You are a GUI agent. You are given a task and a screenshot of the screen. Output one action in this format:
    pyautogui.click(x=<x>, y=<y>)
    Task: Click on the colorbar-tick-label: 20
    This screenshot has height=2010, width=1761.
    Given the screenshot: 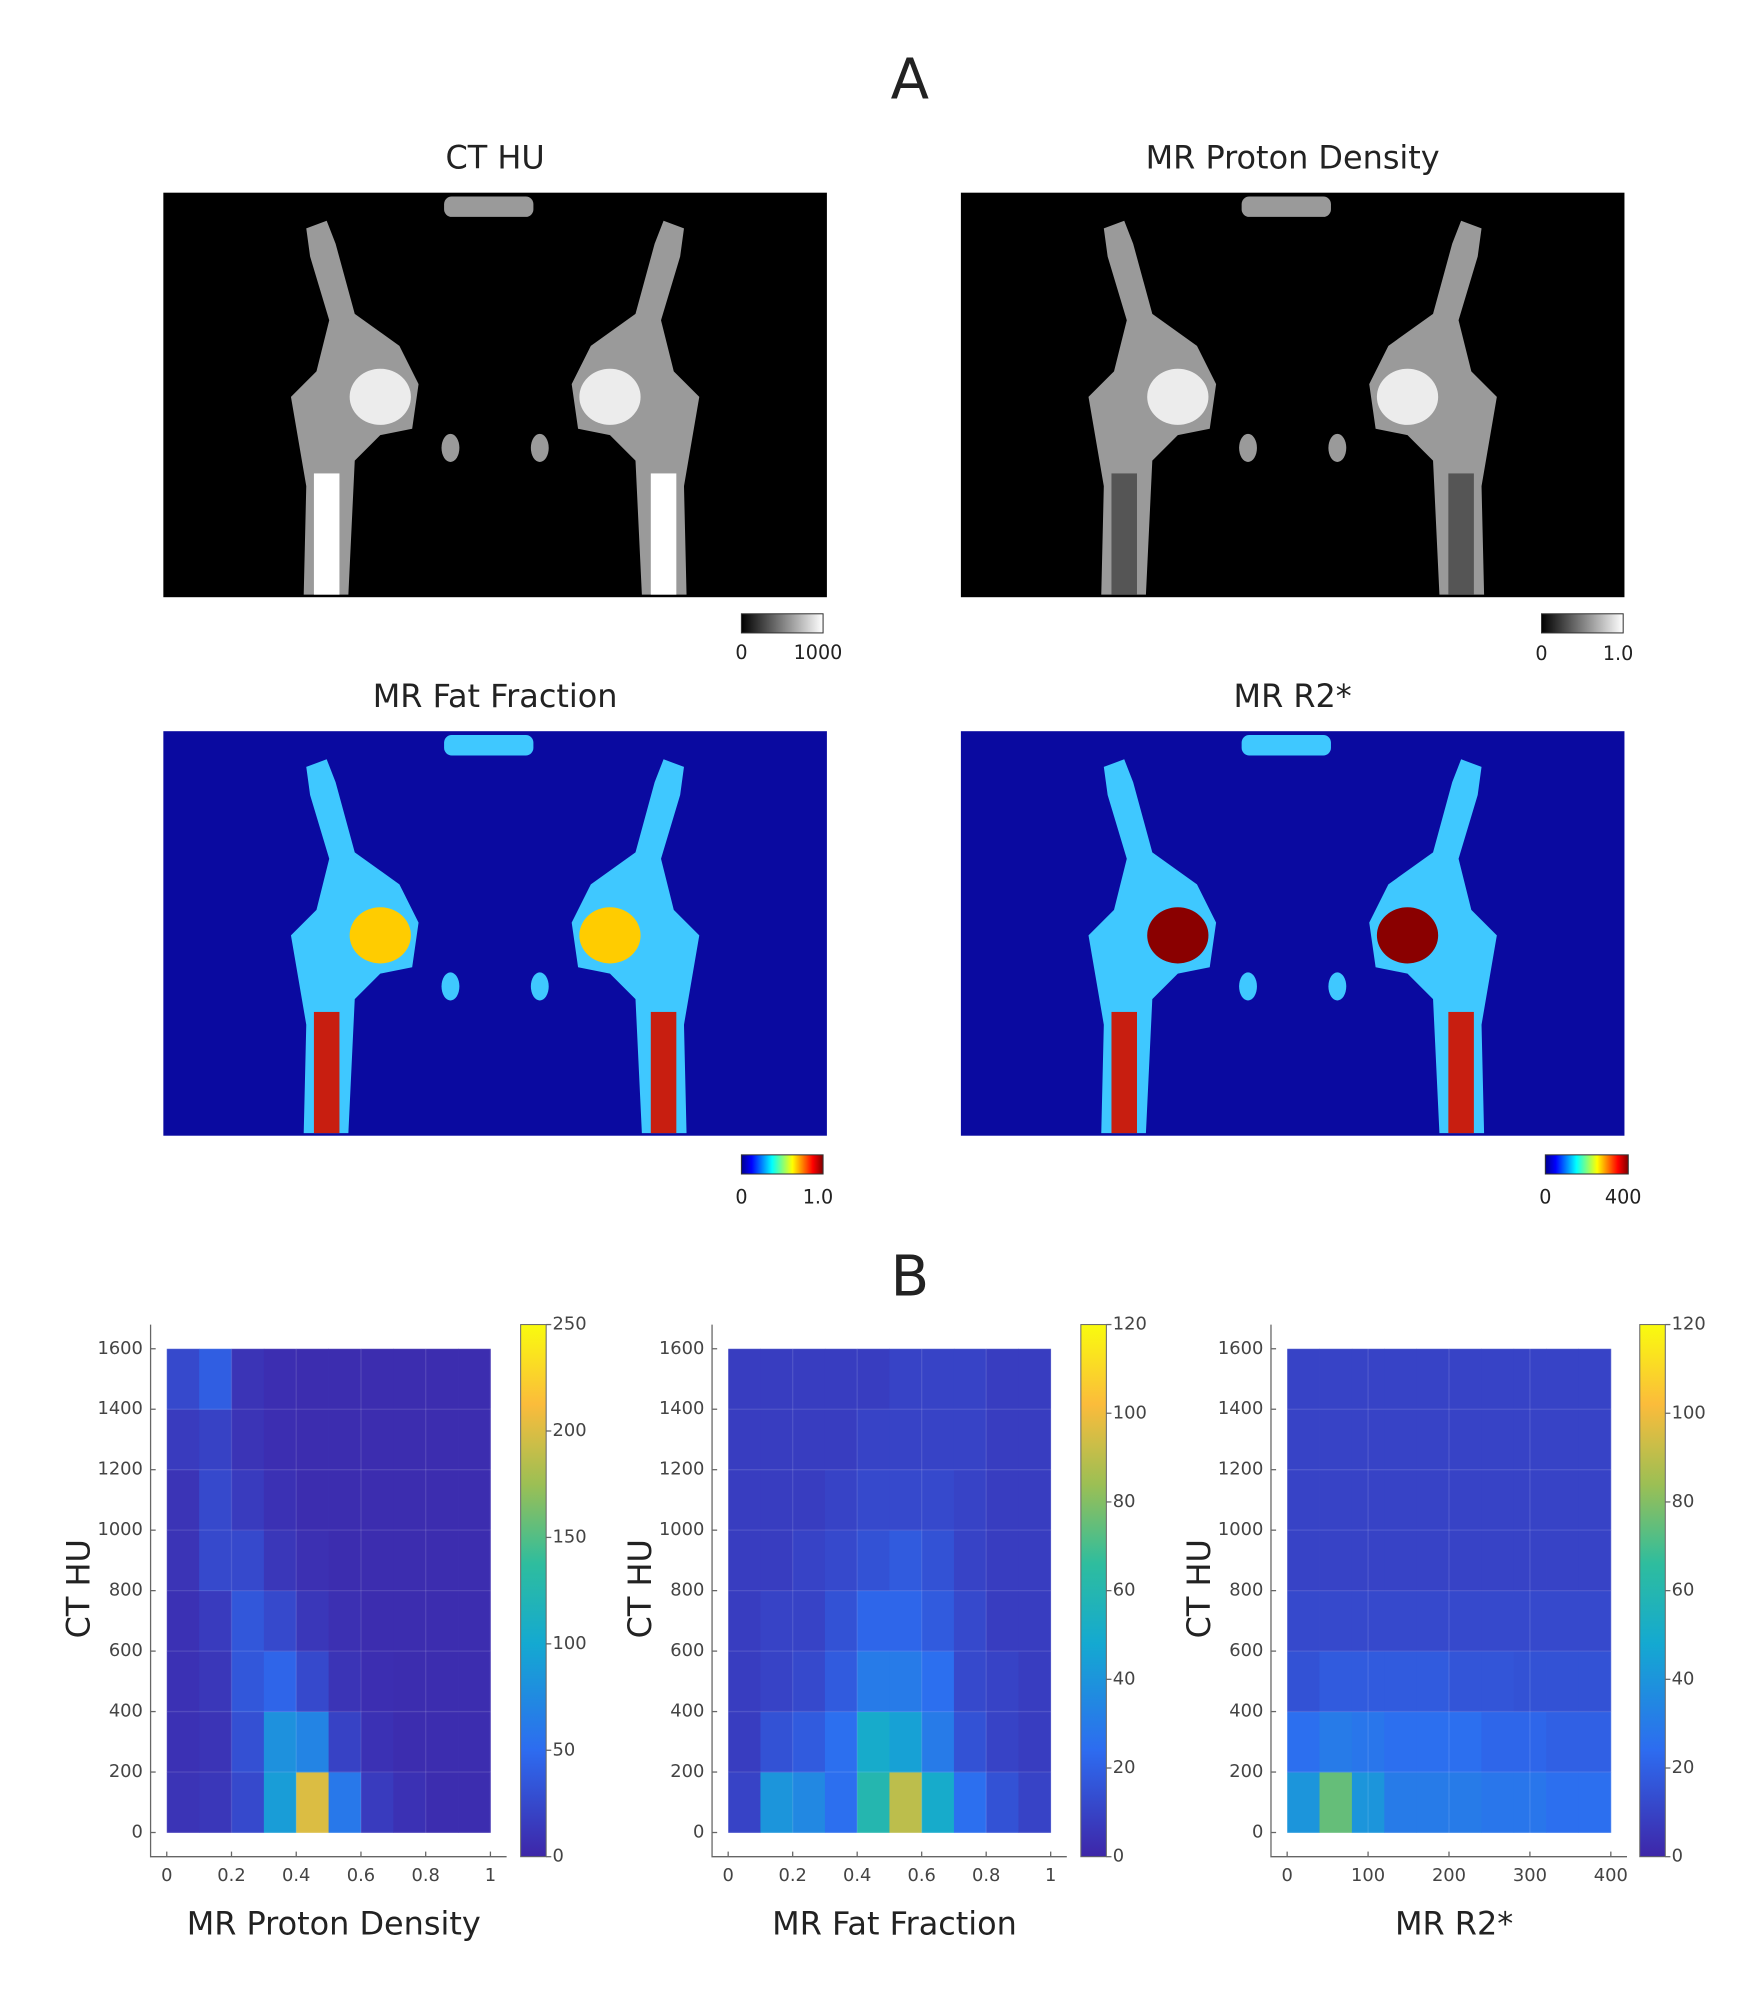 What is the action you would take?
    pyautogui.click(x=1124, y=1767)
    